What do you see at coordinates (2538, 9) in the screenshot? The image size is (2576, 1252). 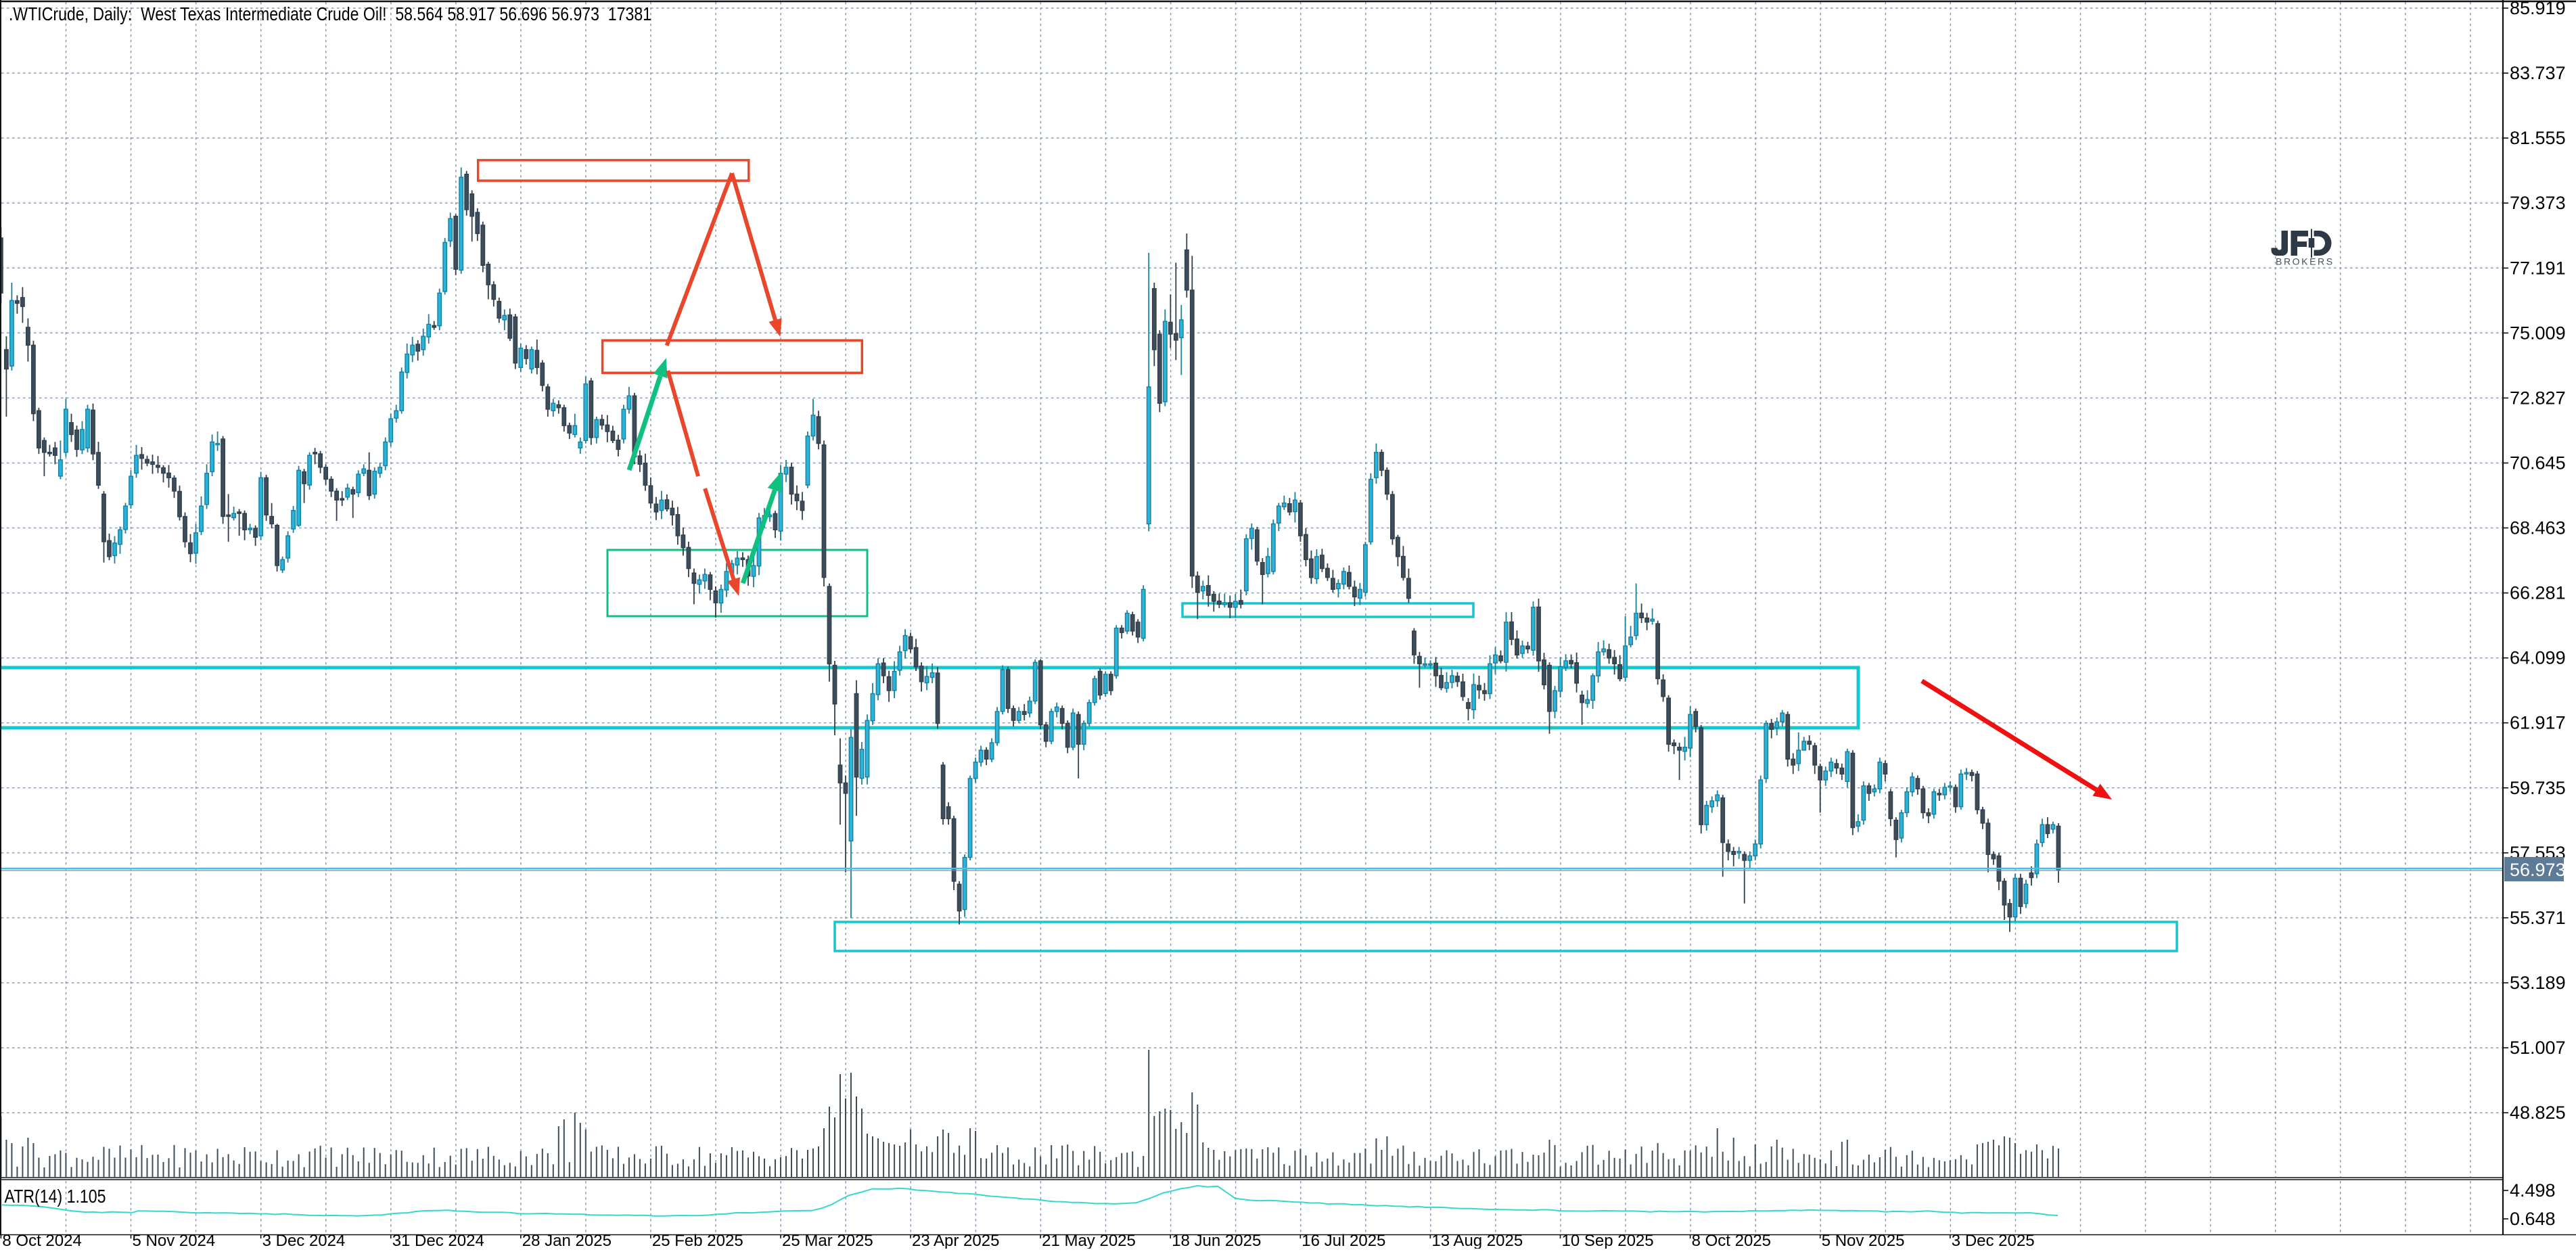 I see `svg-text: 85.919` at bounding box center [2538, 9].